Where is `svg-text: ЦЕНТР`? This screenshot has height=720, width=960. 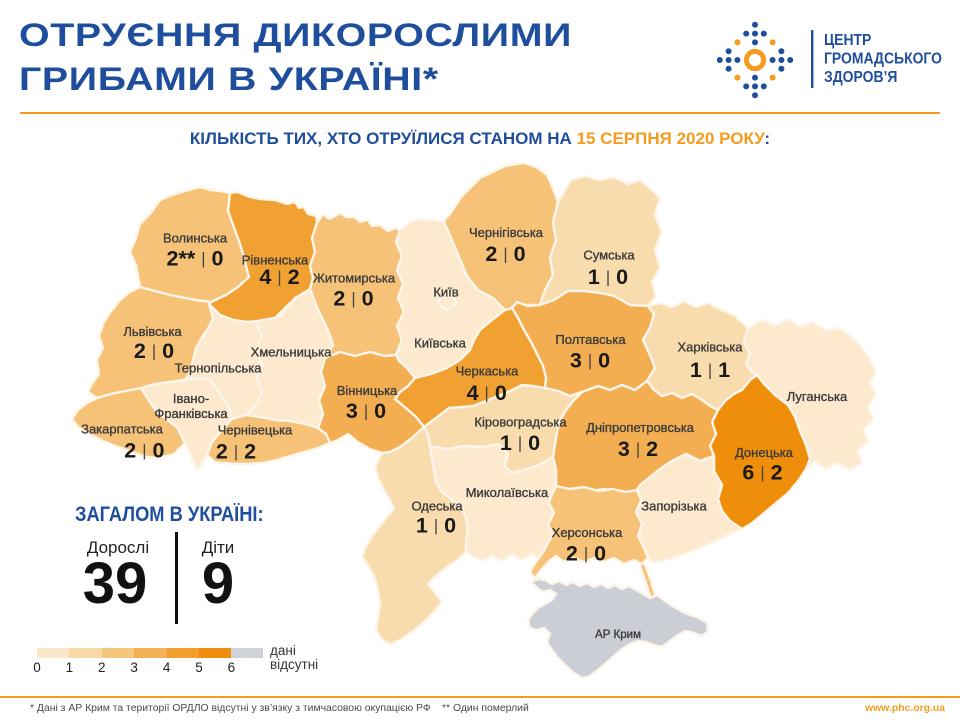 svg-text: ЦЕНТР is located at coordinates (848, 40).